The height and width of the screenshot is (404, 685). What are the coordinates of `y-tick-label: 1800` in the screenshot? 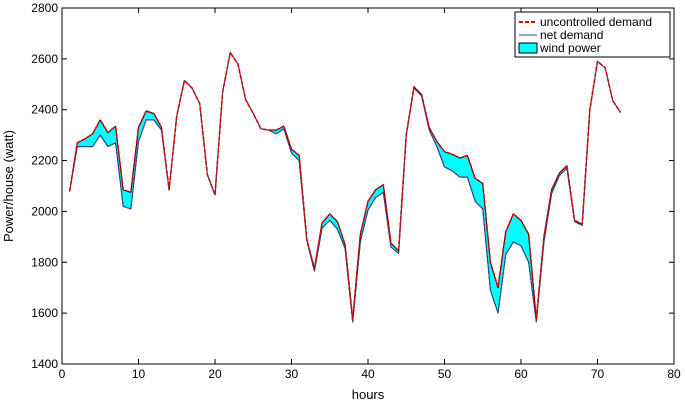 It's located at (44, 262).